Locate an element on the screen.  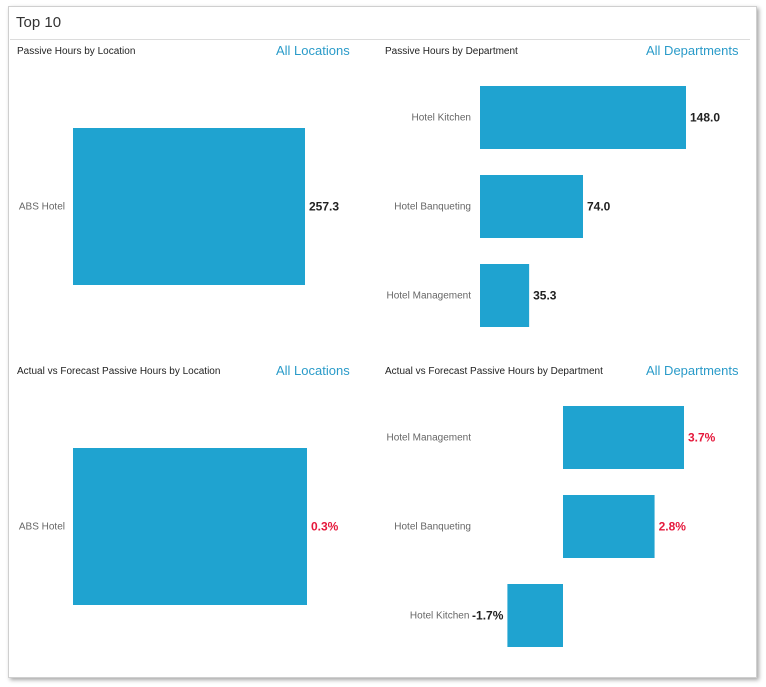
header-divider is located at coordinates (380, 39).